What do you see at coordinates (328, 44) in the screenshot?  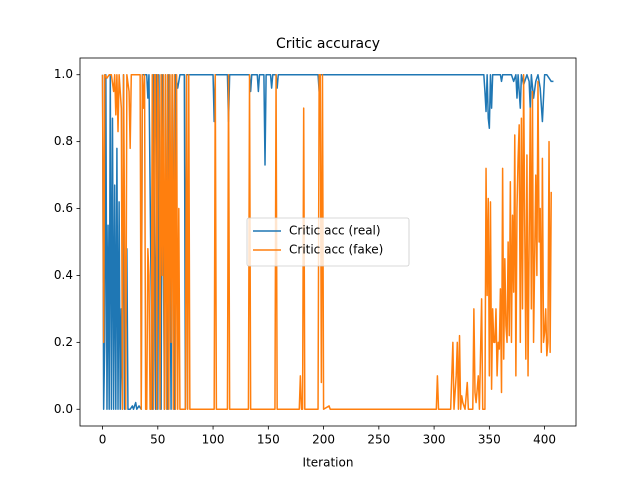 I see `chart-title: Critic accuracy` at bounding box center [328, 44].